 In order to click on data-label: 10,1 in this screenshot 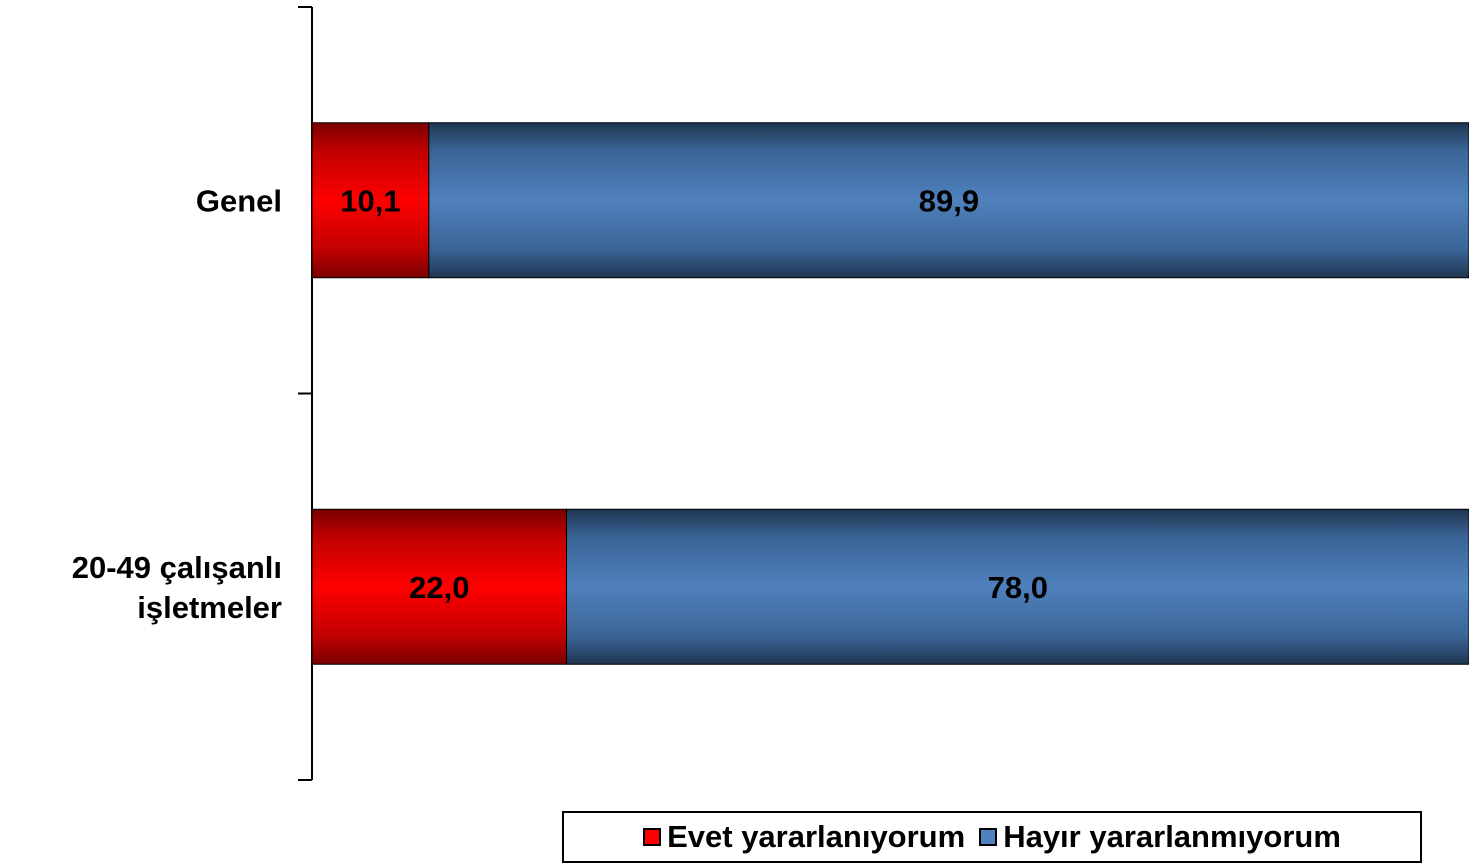, I will do `click(370, 200)`.